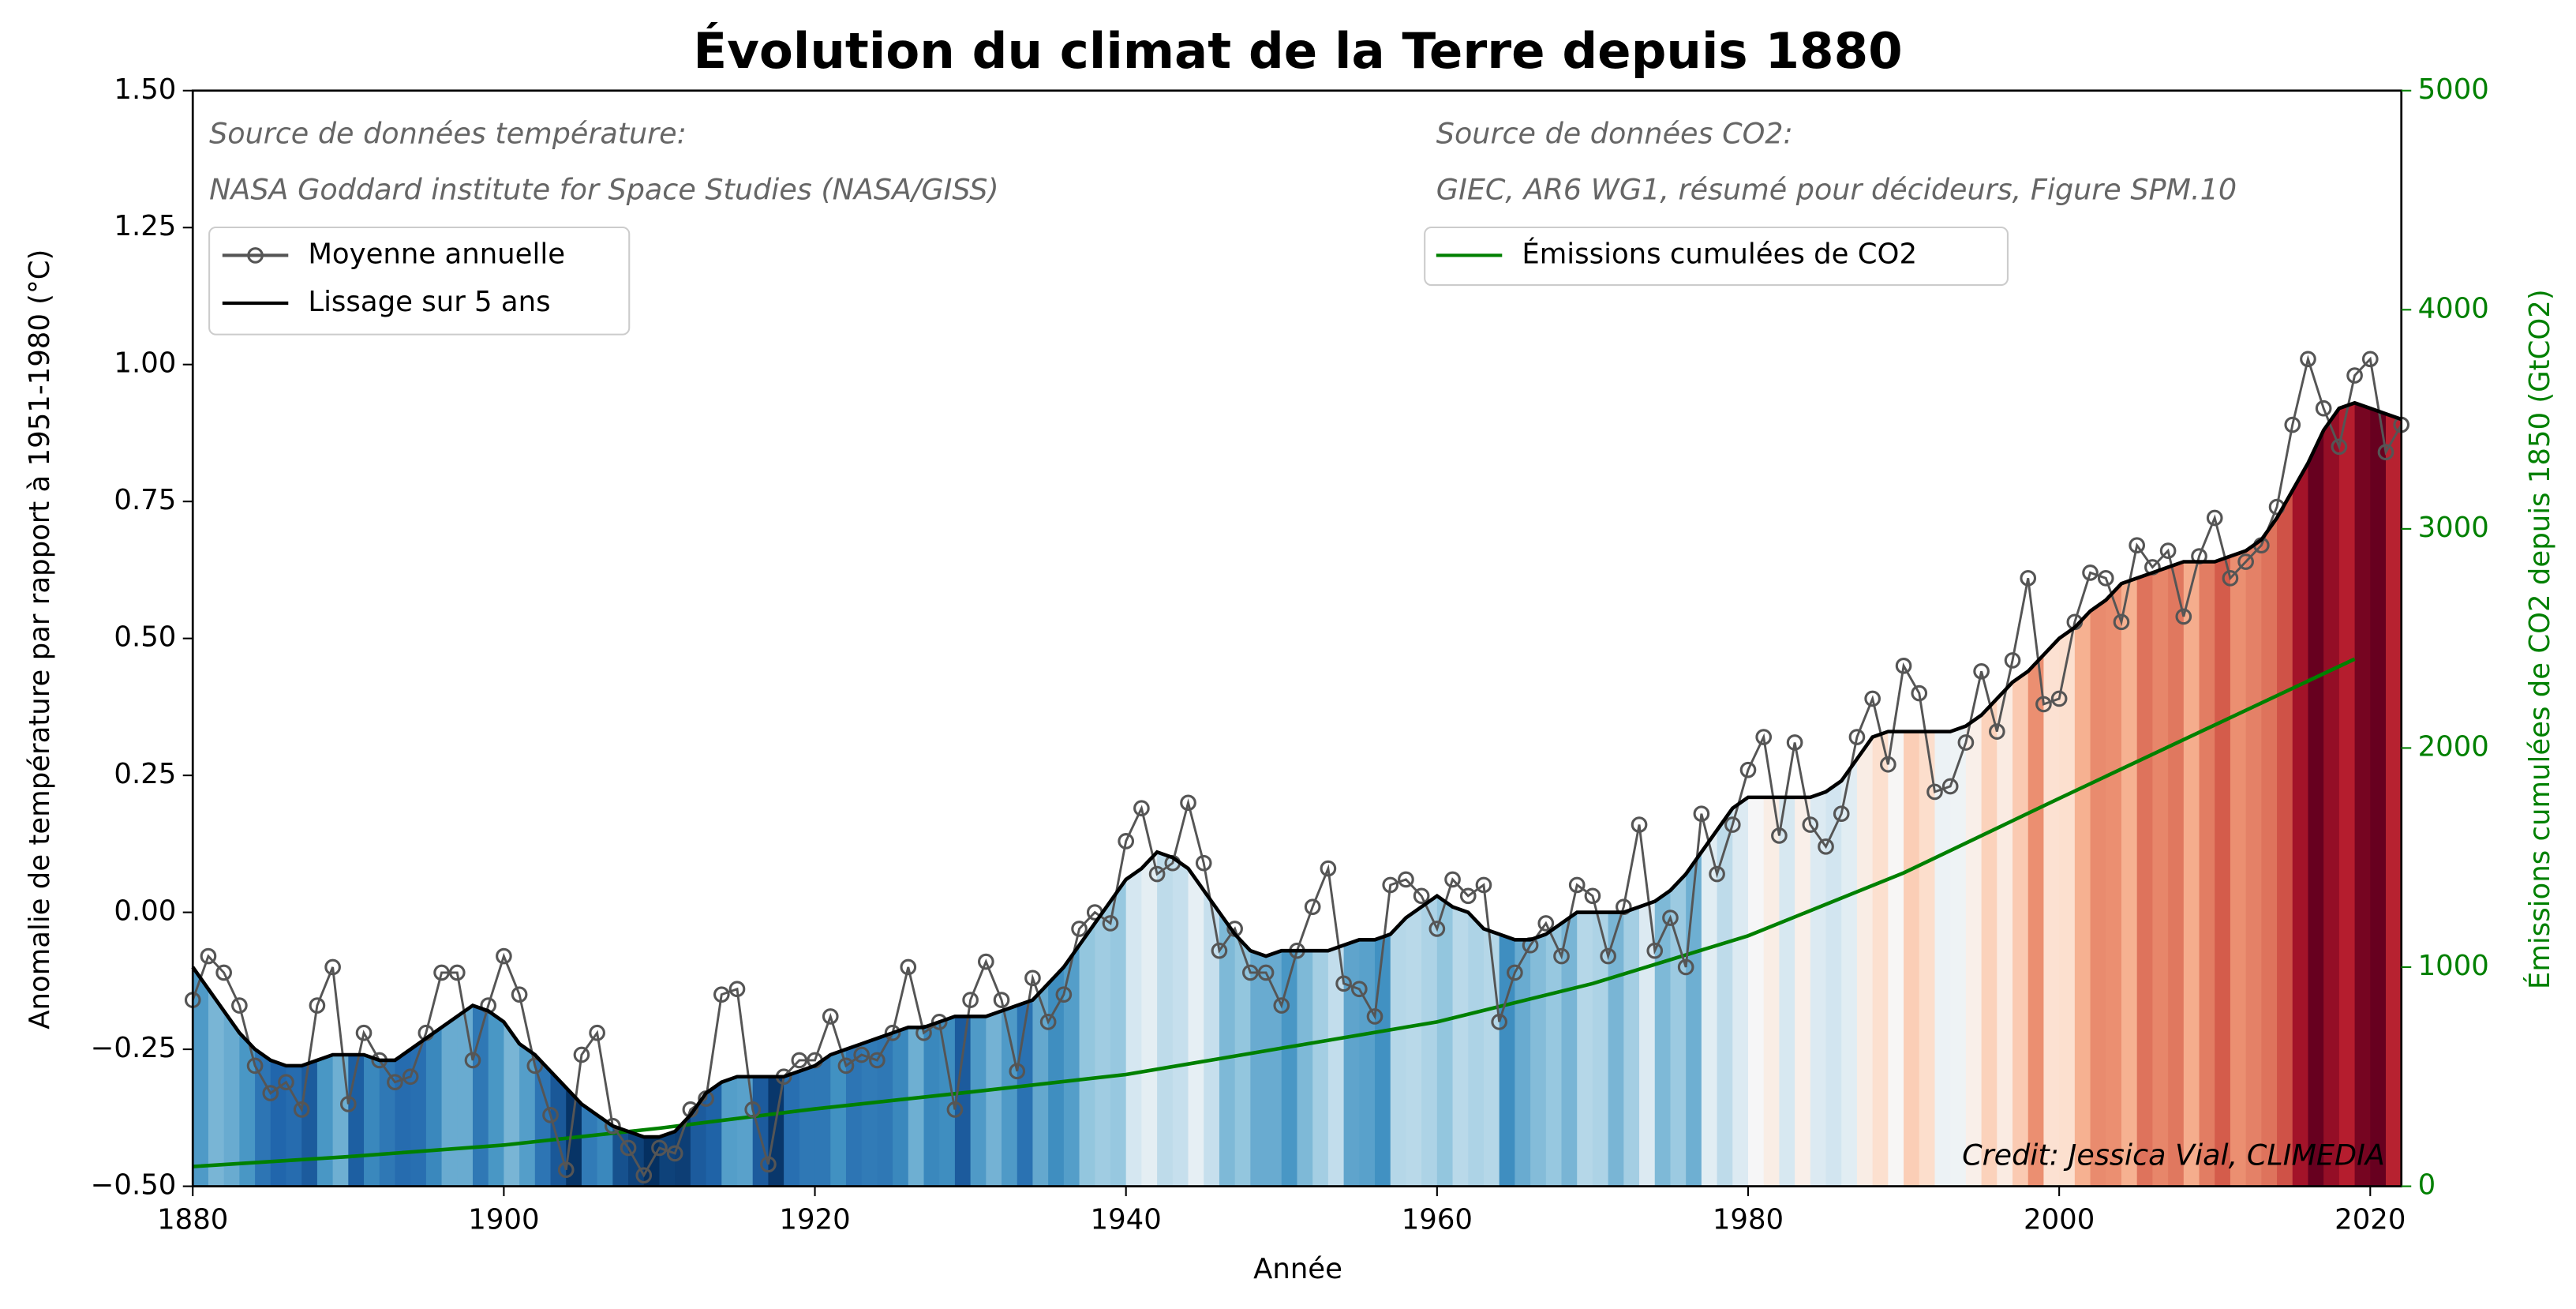 Image resolution: width=2576 pixels, height=1309 pixels. What do you see at coordinates (1297, 1269) in the screenshot?
I see `x-axis-label: Année` at bounding box center [1297, 1269].